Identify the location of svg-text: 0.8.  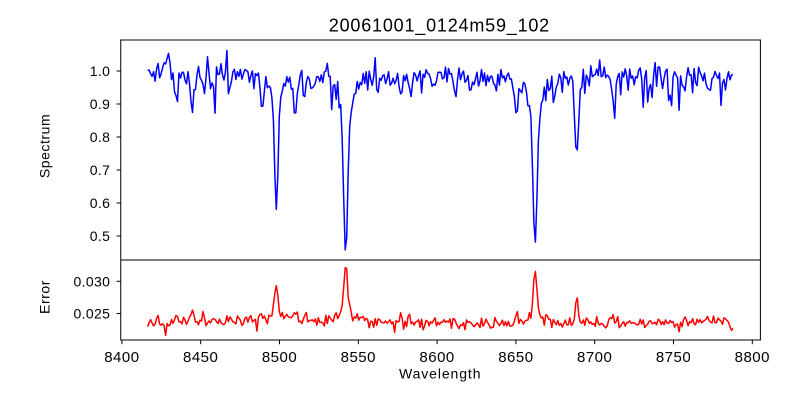
(100, 137).